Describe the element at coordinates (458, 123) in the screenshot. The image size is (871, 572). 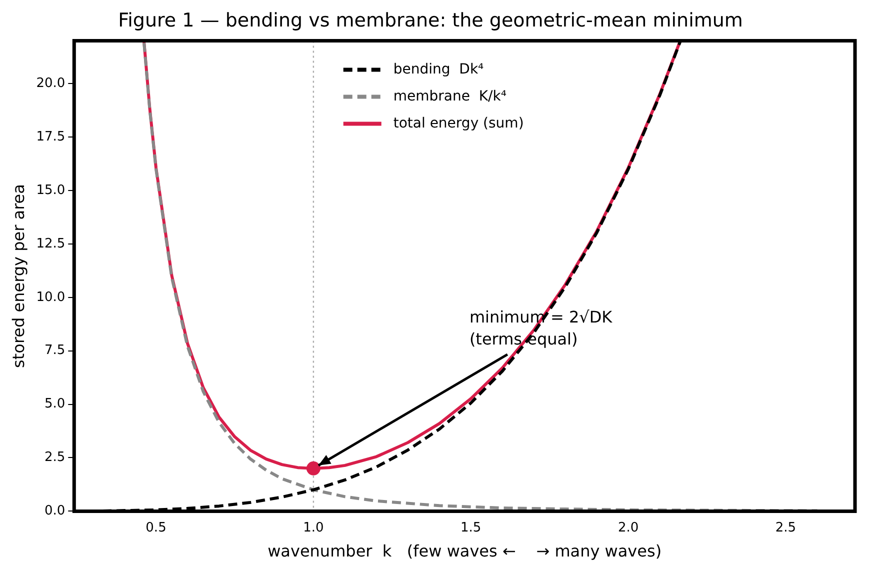
I see `legend-label: total energy (sum)` at that location.